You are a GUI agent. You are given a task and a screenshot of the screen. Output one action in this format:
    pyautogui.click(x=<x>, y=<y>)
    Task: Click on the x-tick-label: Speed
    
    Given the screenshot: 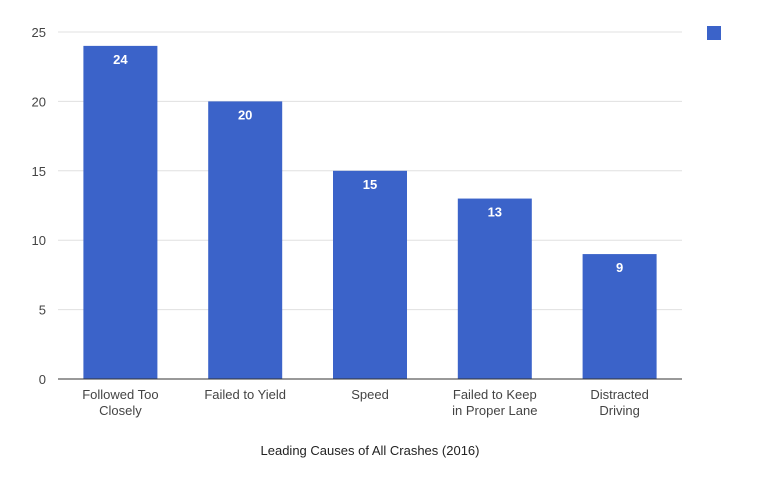 What is the action you would take?
    pyautogui.click(x=370, y=394)
    